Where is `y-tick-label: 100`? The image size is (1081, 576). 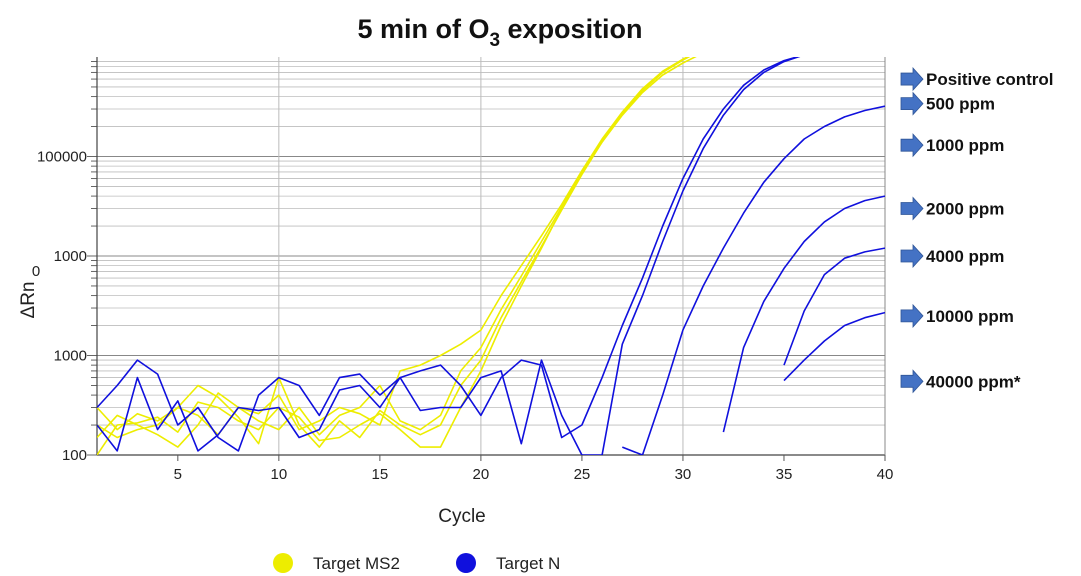 y-tick-label: 100 is located at coordinates (74, 455).